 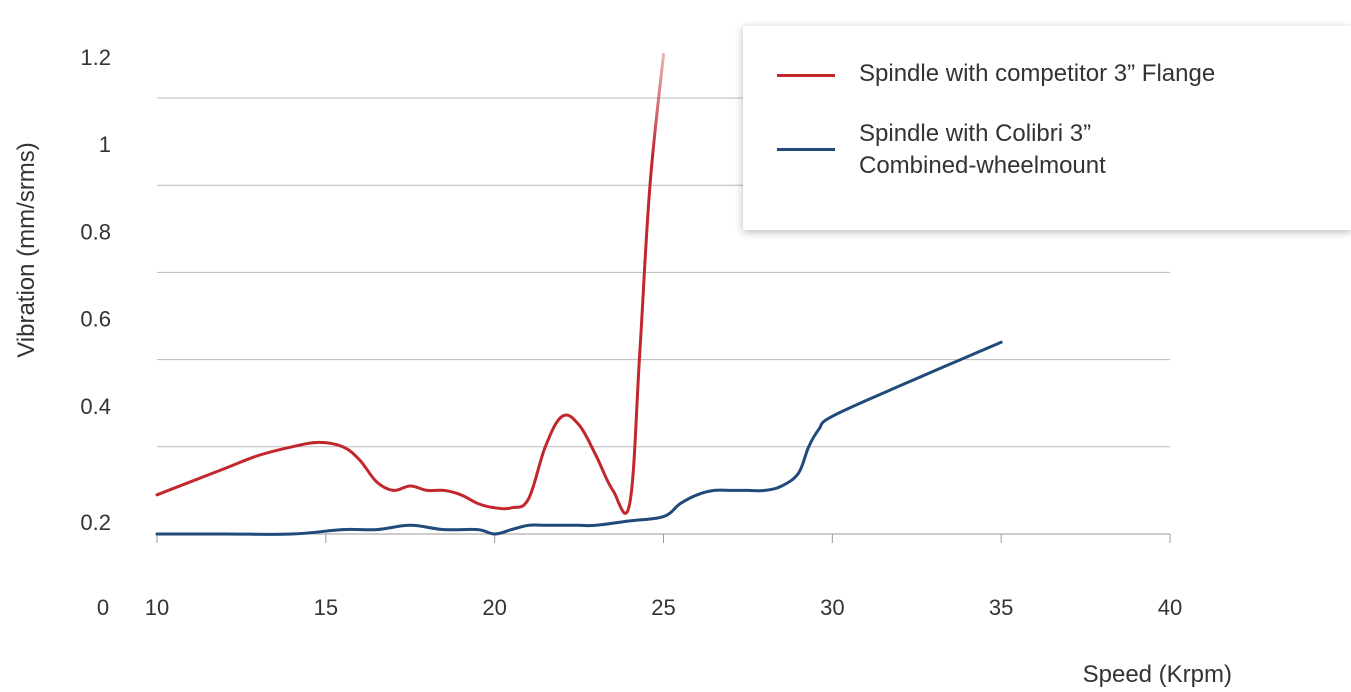 I want to click on legend-label-competitor: Spindle with competitor 3” Flange, so click(x=1037, y=73).